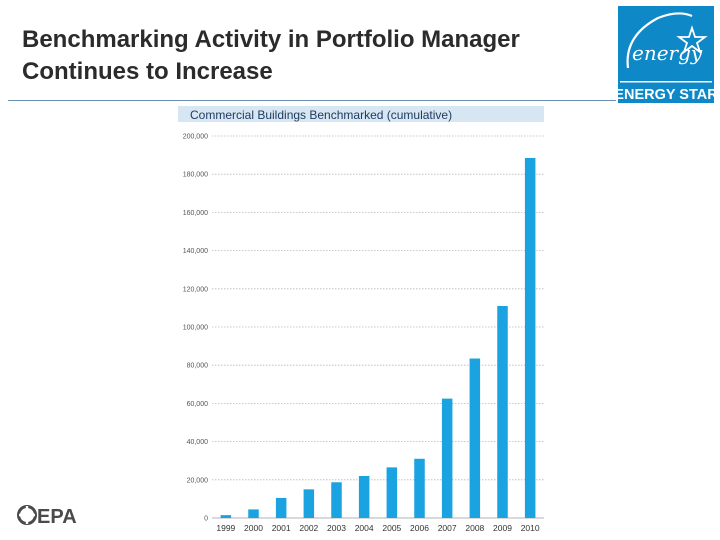 Image resolution: width=720 pixels, height=540 pixels. Describe the element at coordinates (364, 496) in the screenshot. I see `bar-2004` at that location.